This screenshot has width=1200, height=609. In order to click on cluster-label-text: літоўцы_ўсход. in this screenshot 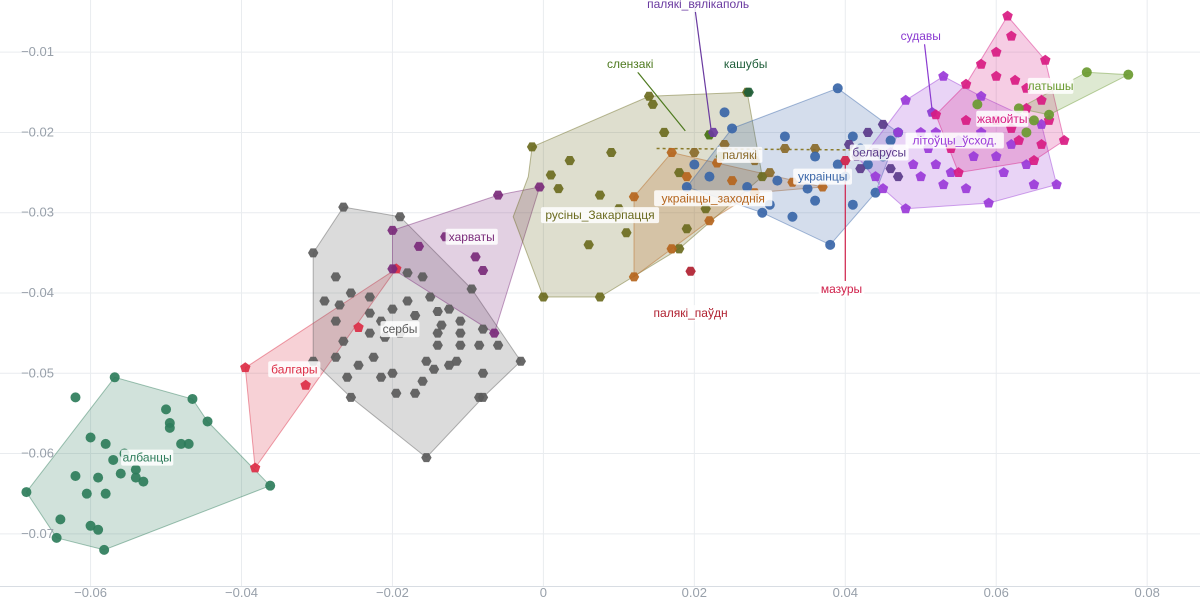, I will do `click(954, 140)`.